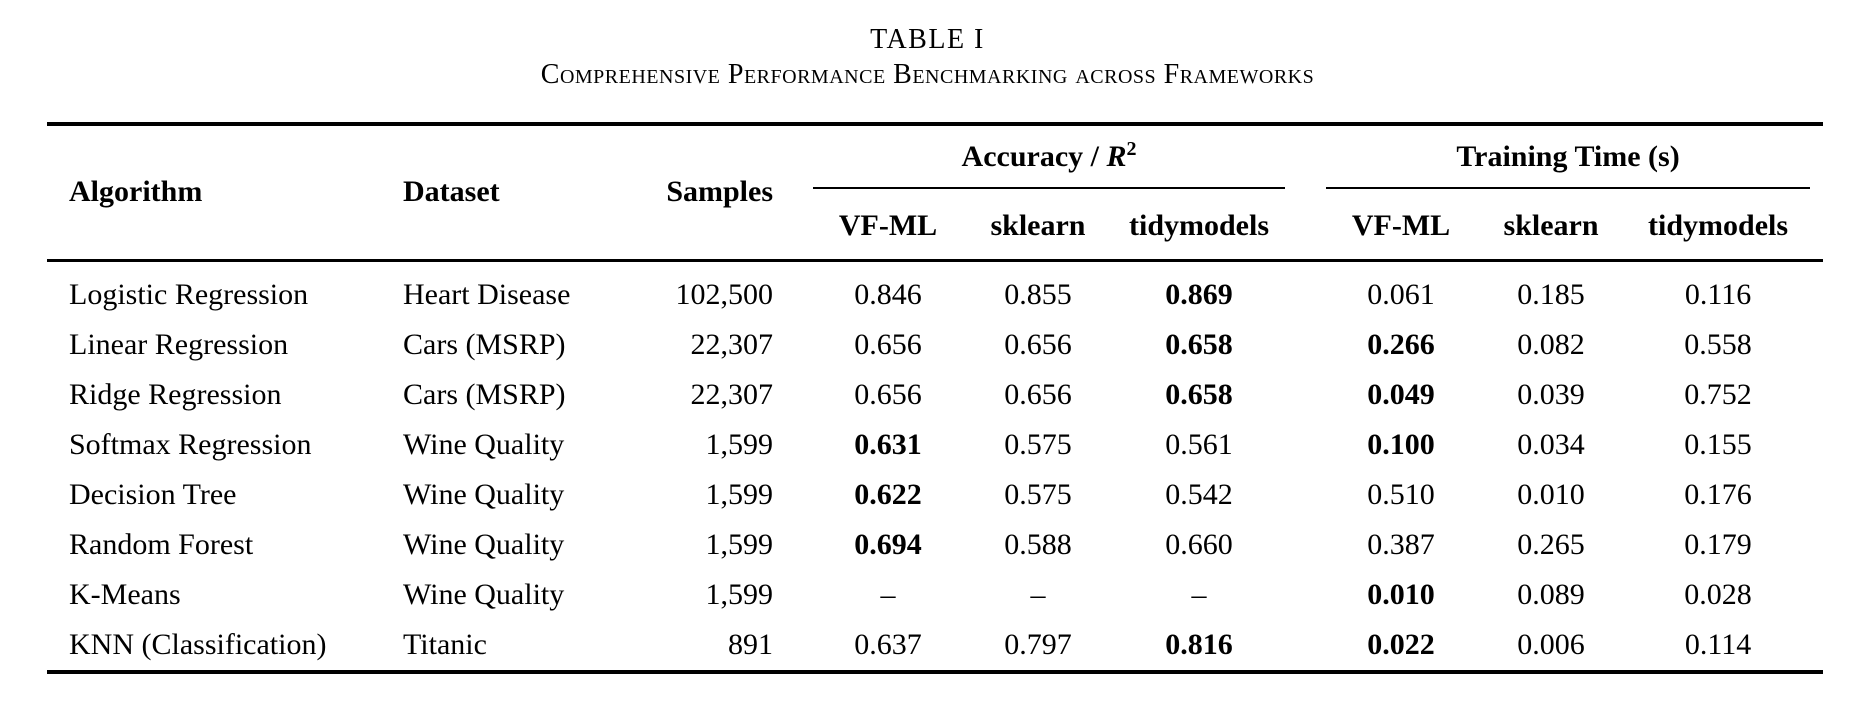 The width and height of the screenshot is (1855, 712). I want to click on algorithm-cell: Random Forest, so click(161, 544).